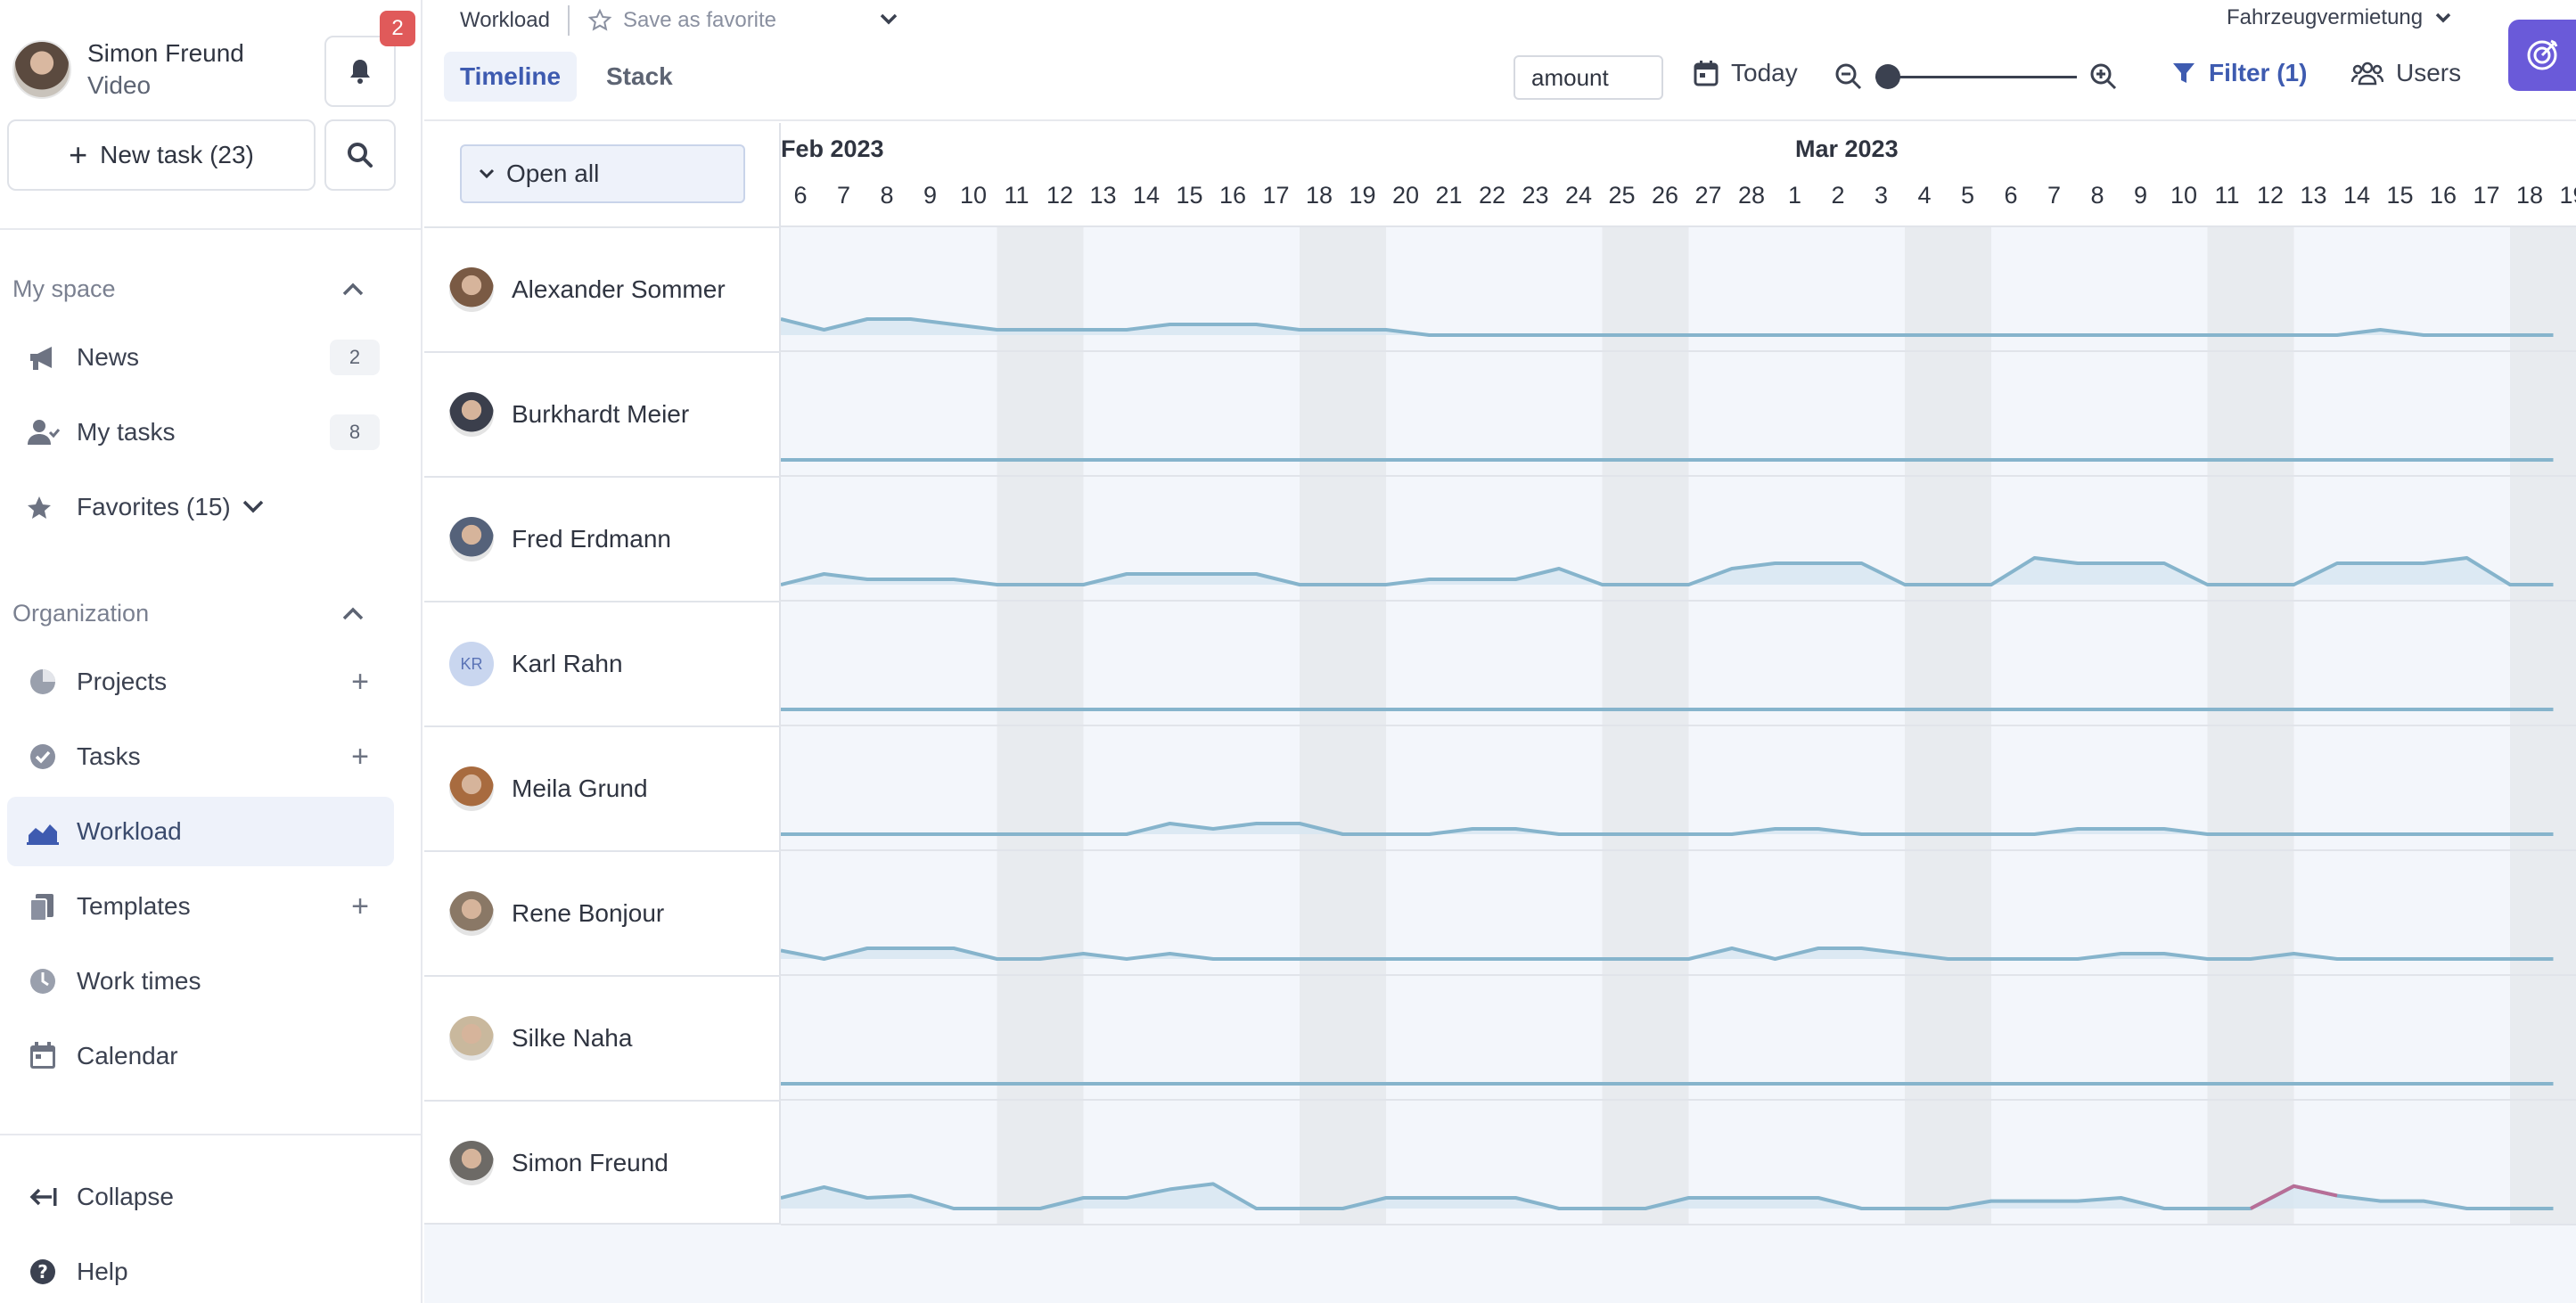  I want to click on zoom-in-icon, so click(2103, 76).